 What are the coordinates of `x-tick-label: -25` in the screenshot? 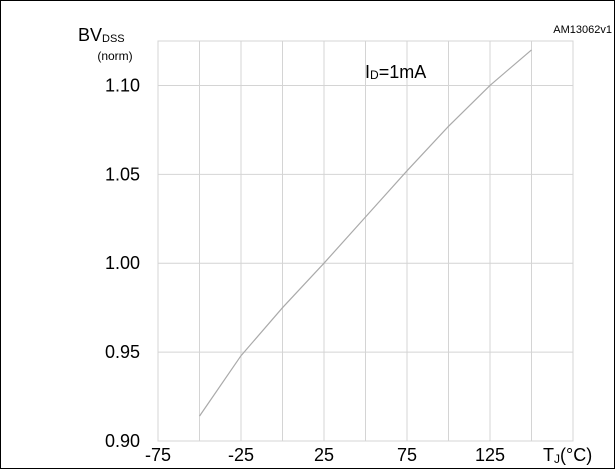 It's located at (241, 455).